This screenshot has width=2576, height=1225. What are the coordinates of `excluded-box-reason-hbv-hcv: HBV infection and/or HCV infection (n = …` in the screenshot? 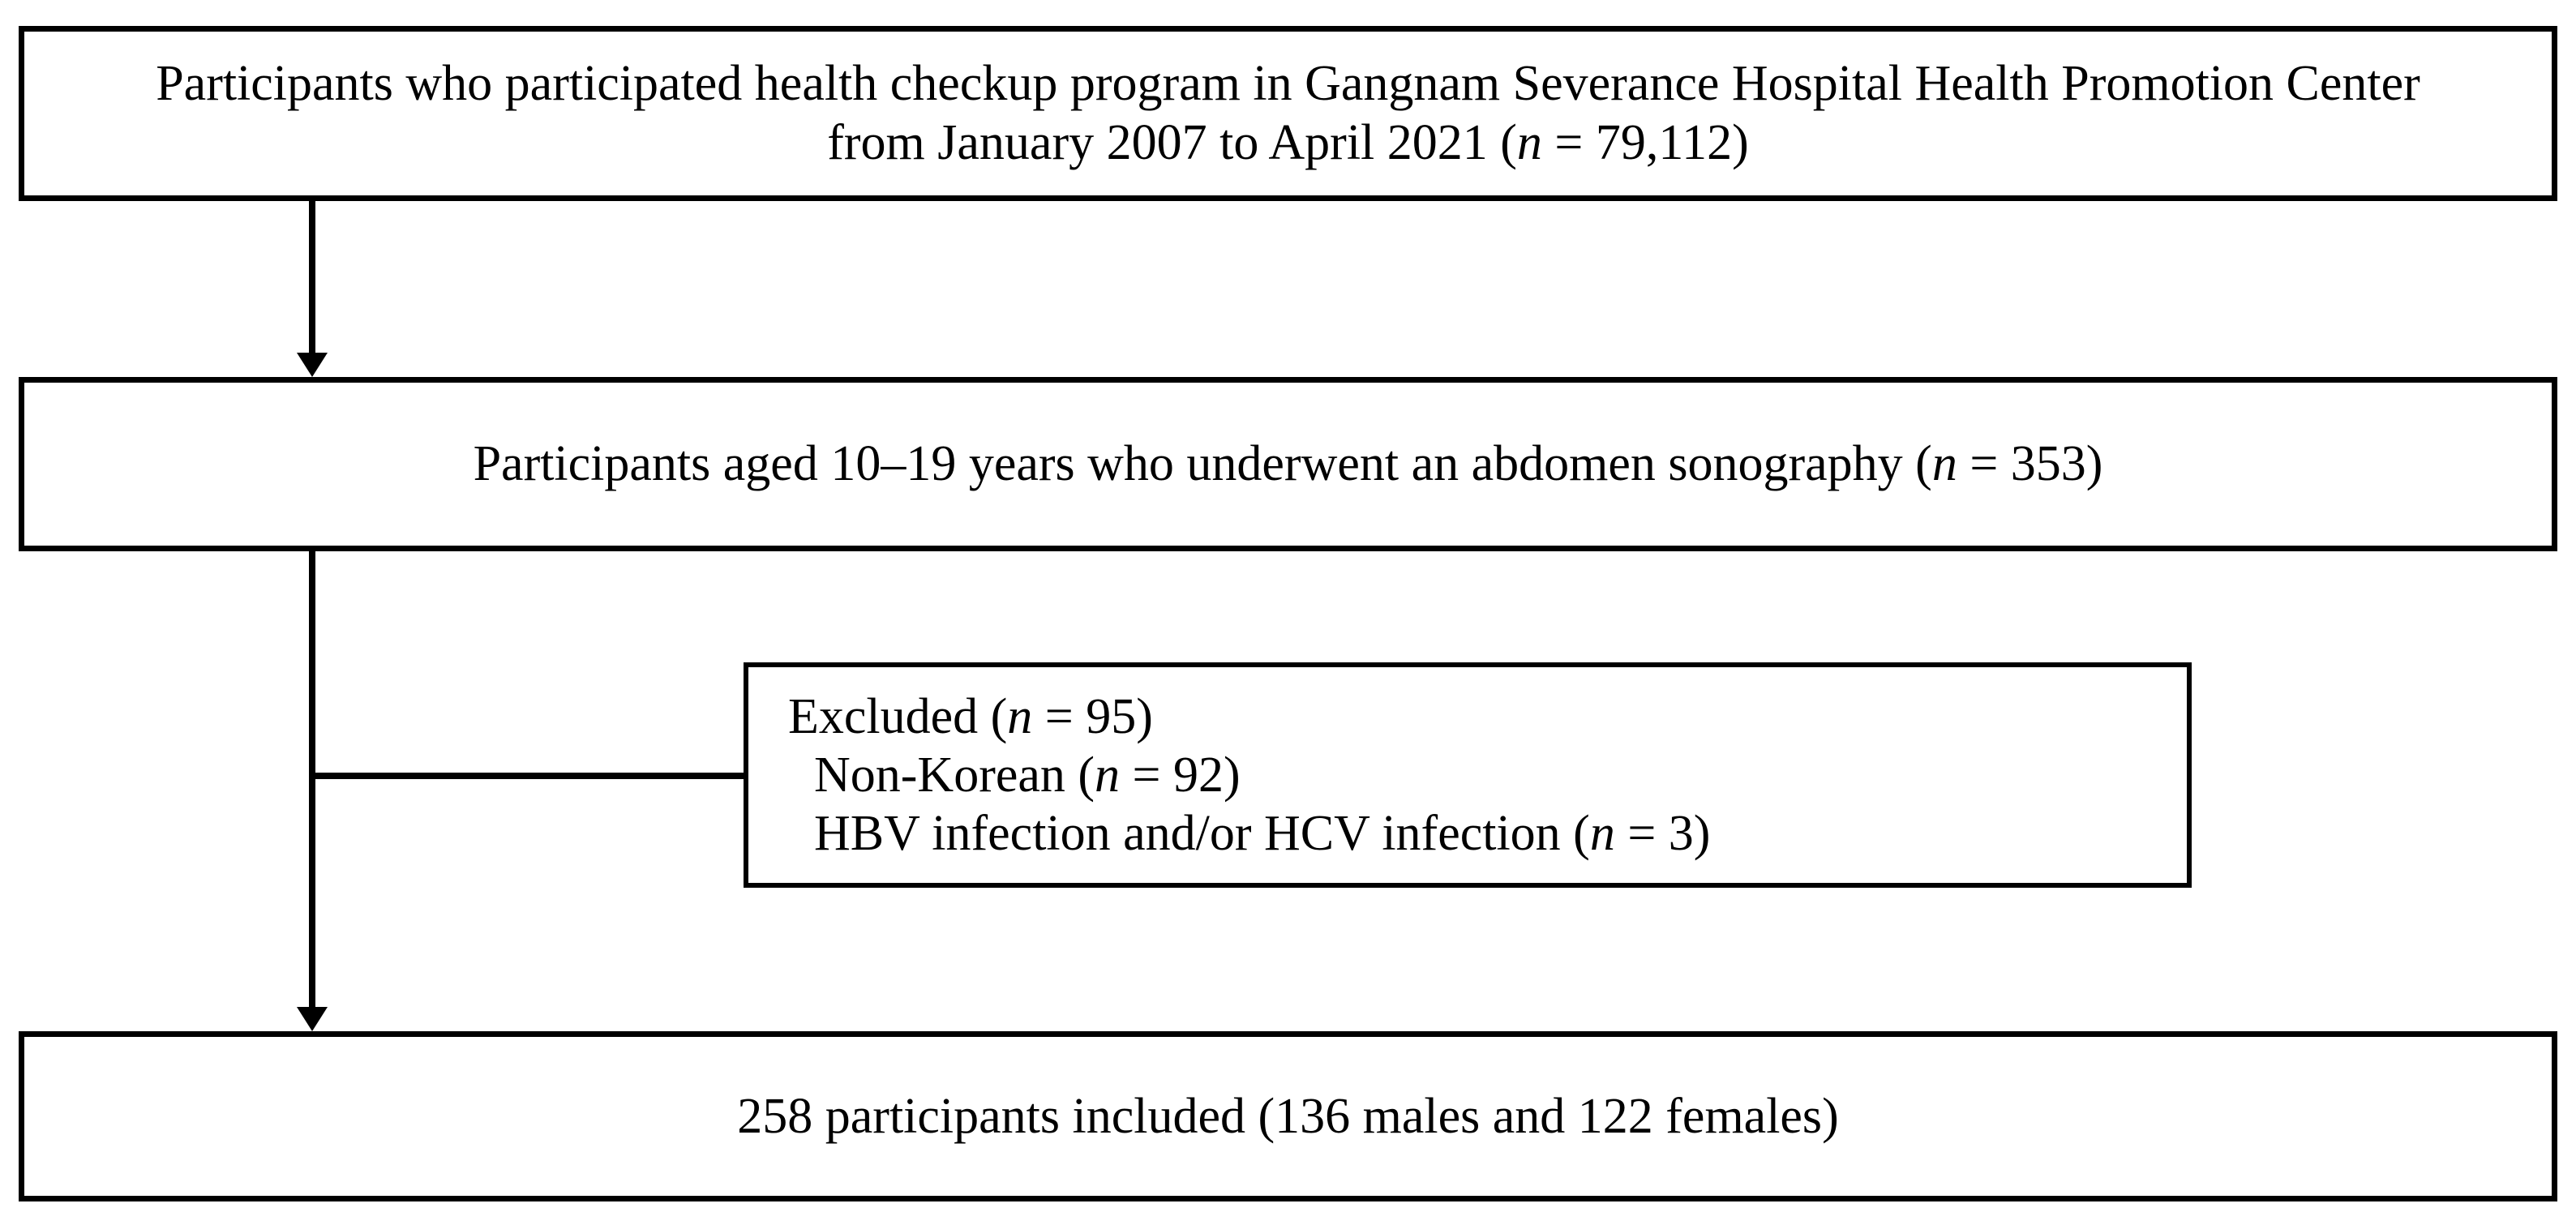 It's located at (1262, 833).